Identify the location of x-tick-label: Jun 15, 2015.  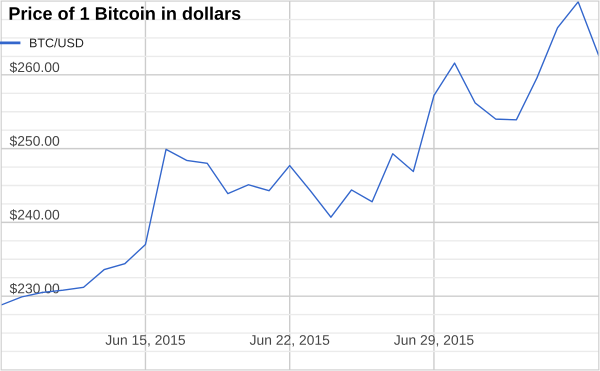
(146, 341).